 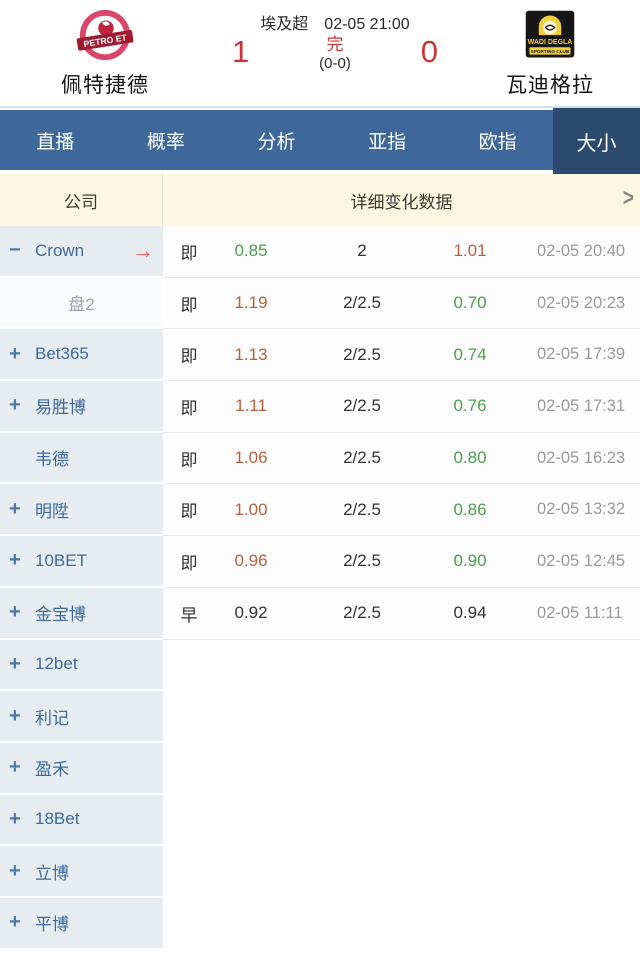 I want to click on table-row: + 10BET 即 0.96 2/2.5 0.90 02-05 12:45, so click(x=320, y=562).